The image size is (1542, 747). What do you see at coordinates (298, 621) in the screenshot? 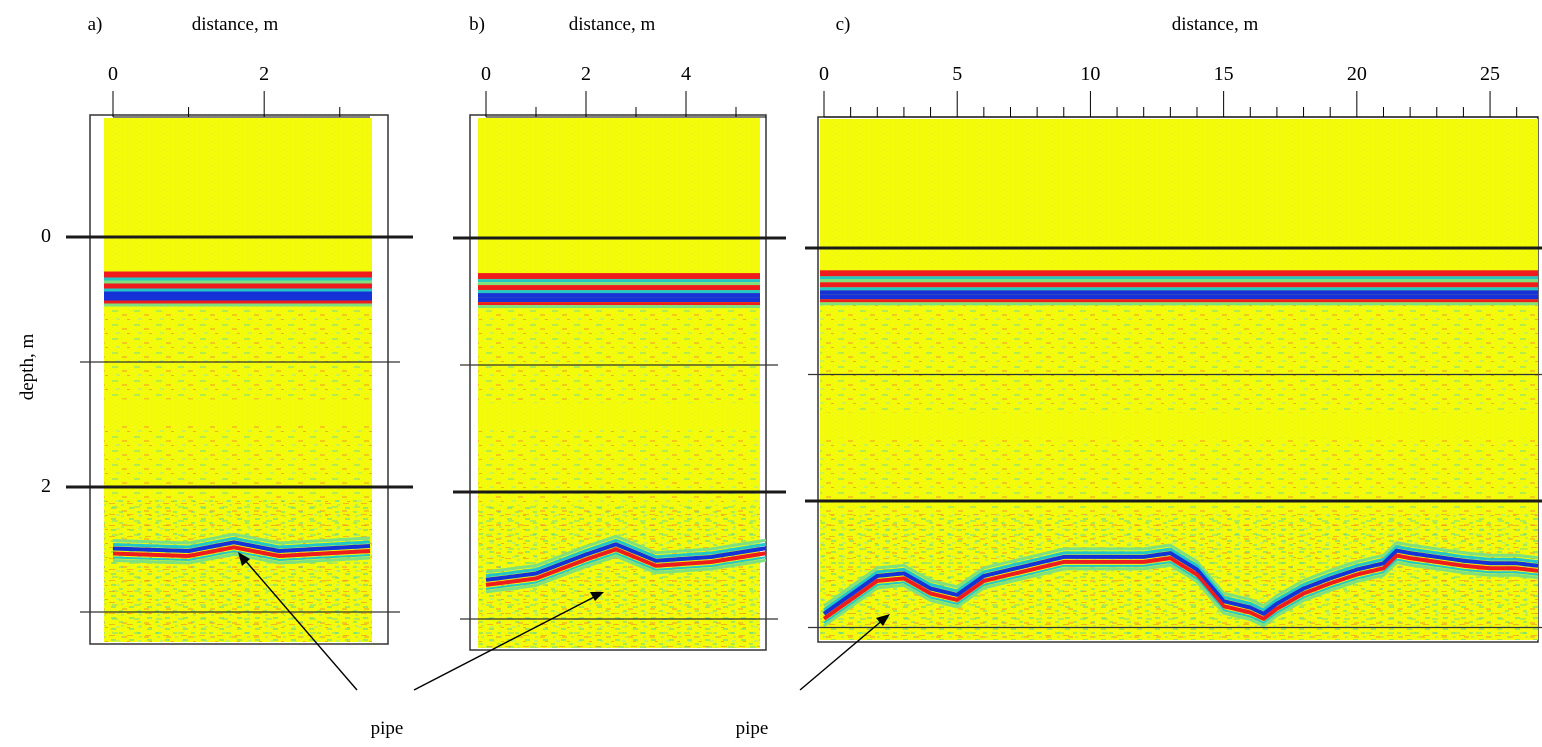
I see `arrow-a` at bounding box center [298, 621].